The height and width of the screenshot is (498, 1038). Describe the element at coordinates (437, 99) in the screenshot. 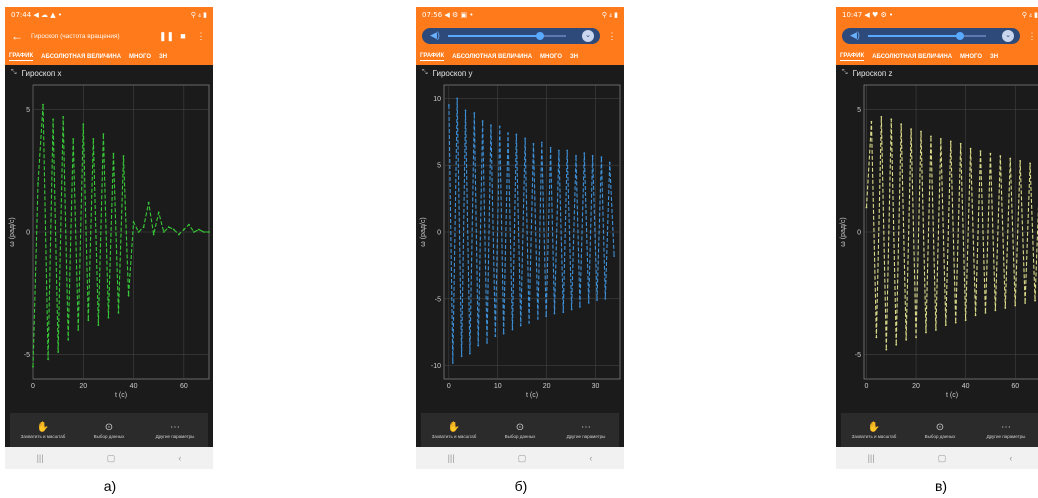

I see `y-tick-label: 10` at that location.